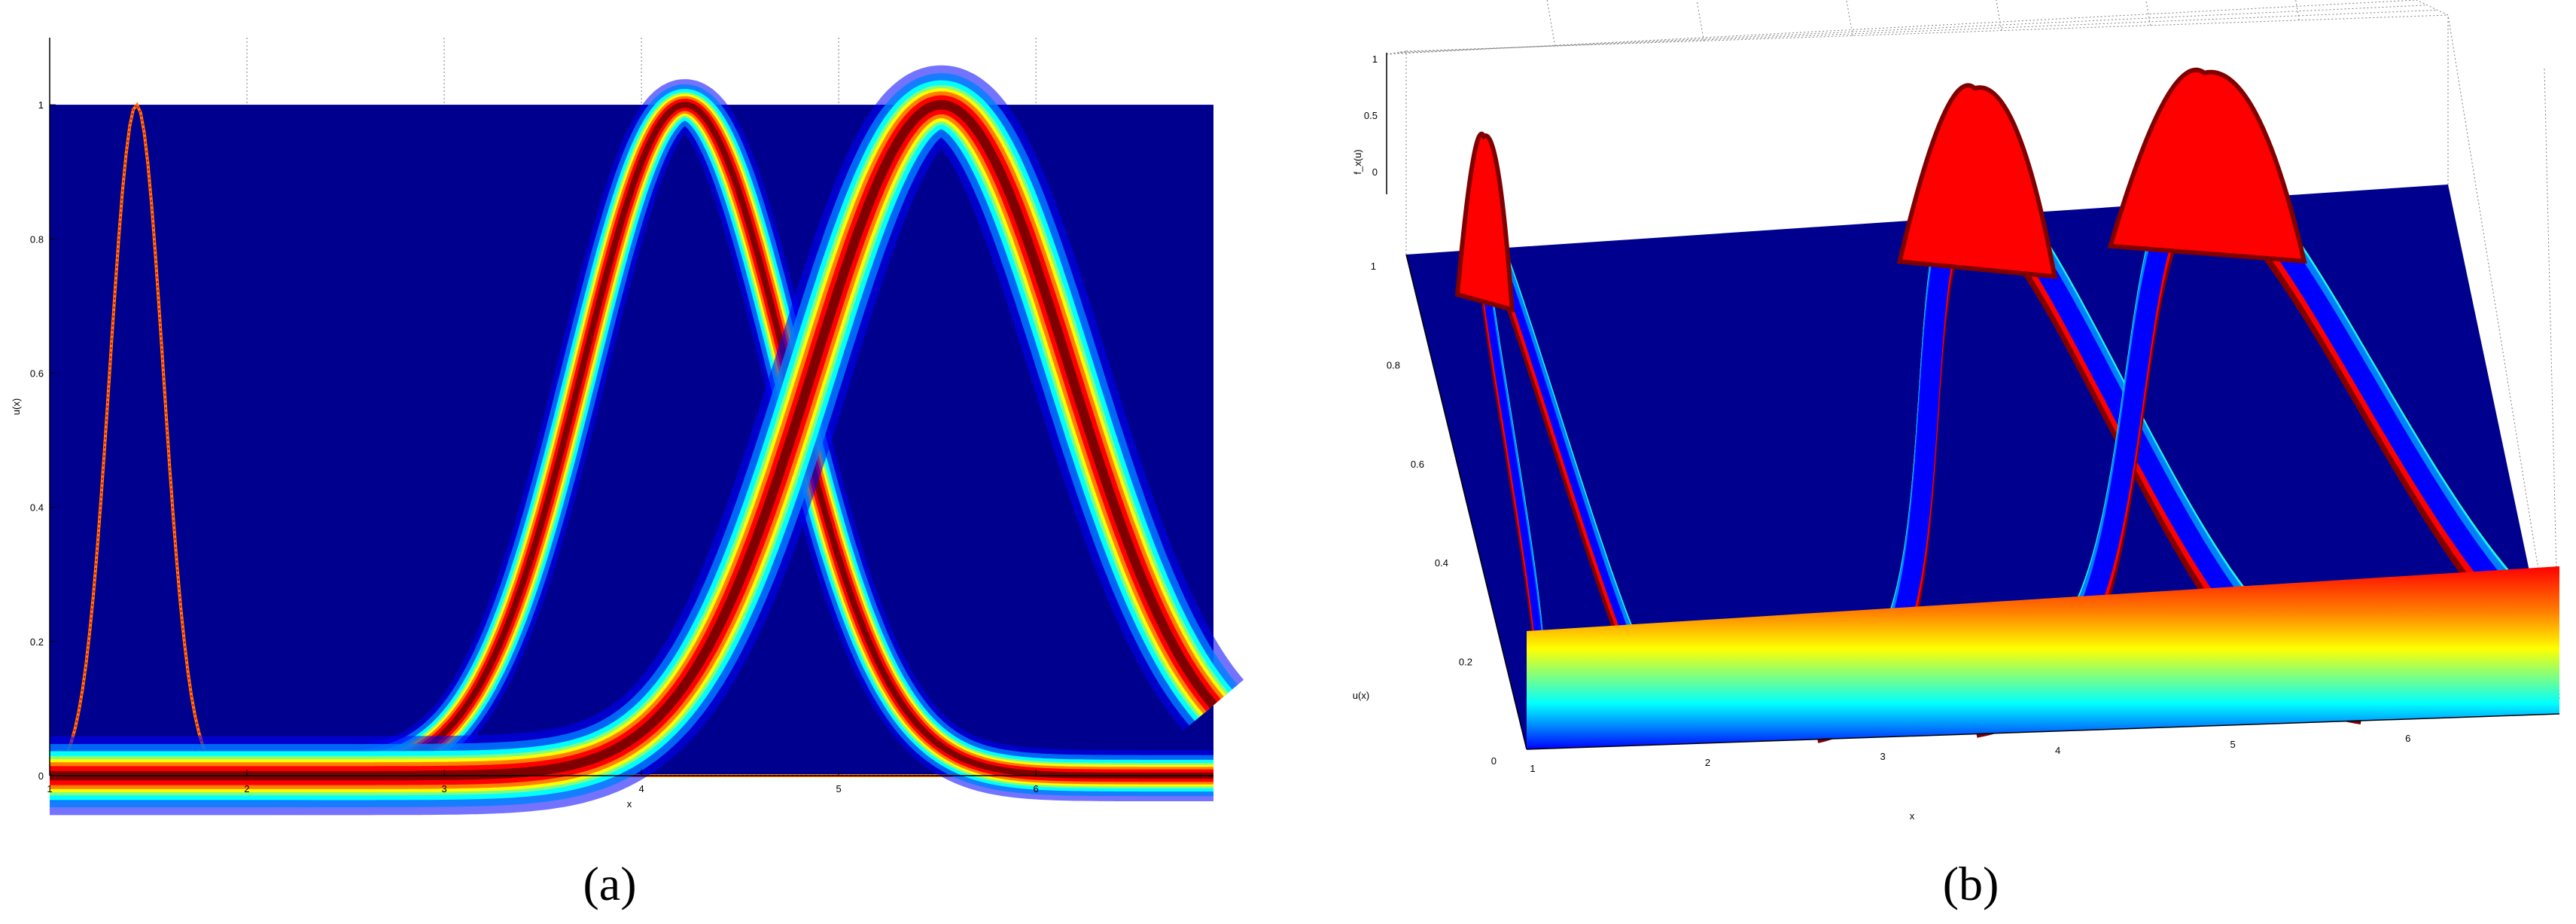 The height and width of the screenshot is (924, 2576). Describe the element at coordinates (37, 642) in the screenshot. I see `panel-a-y-tick-label: 0.2` at that location.